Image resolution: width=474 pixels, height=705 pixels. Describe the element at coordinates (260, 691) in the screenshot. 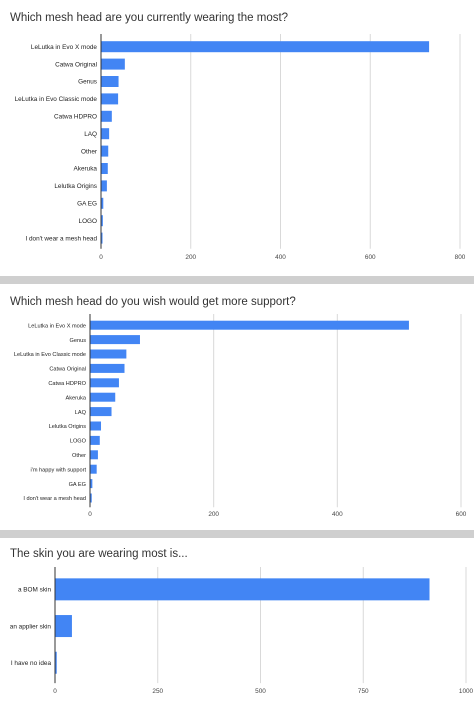

I see `x-tick-label: 500` at that location.